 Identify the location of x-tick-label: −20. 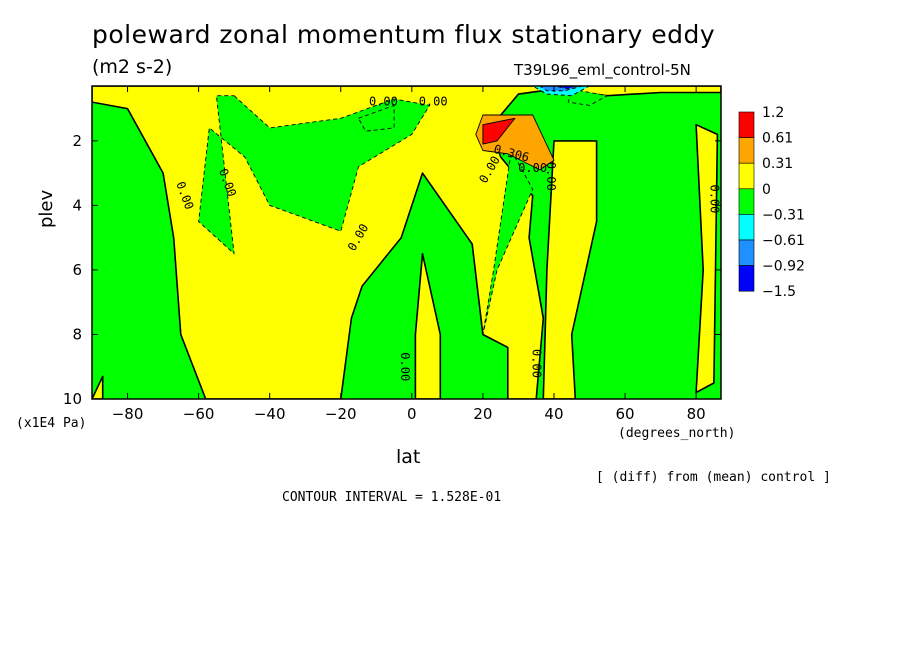
(341, 414).